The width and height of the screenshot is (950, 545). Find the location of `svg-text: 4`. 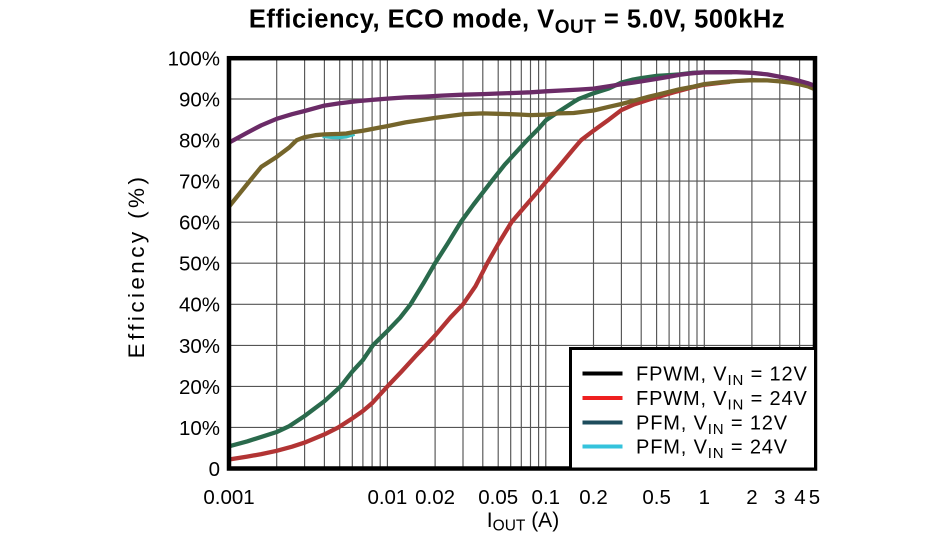

svg-text: 4 is located at coordinates (799, 497).